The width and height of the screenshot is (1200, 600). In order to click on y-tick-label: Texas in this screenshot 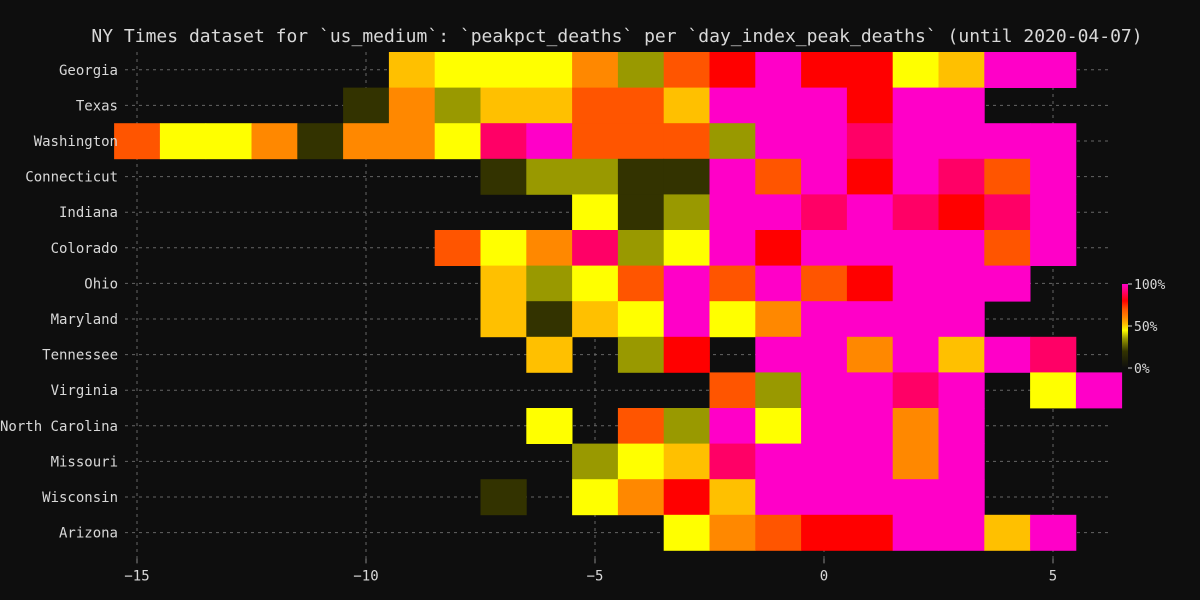, I will do `click(97, 106)`.